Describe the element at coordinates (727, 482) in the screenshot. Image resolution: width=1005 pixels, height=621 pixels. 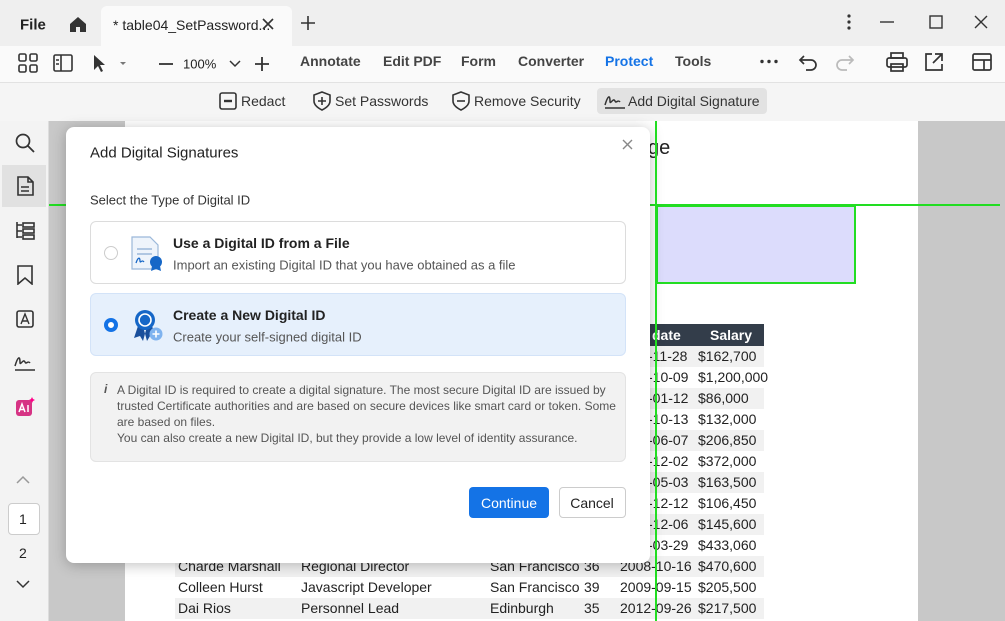
I see `table-cell: $163,500` at that location.